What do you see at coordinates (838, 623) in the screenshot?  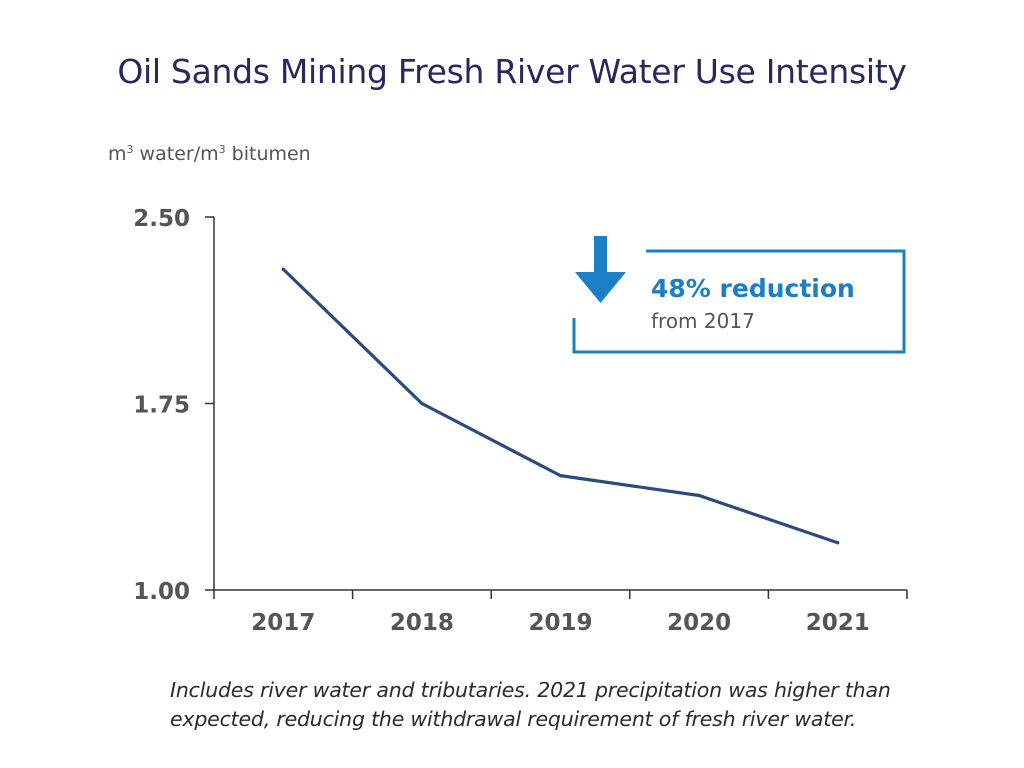 I see `x-tick-label-2021: 2021` at bounding box center [838, 623].